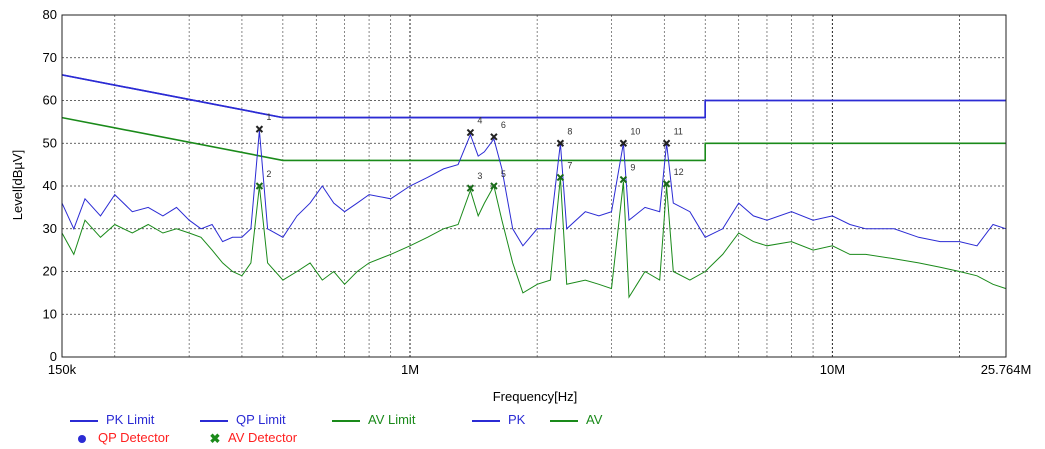 This screenshot has height=449, width=1045. Describe the element at coordinates (261, 419) in the screenshot. I see `legend-label: QP Limit` at that location.